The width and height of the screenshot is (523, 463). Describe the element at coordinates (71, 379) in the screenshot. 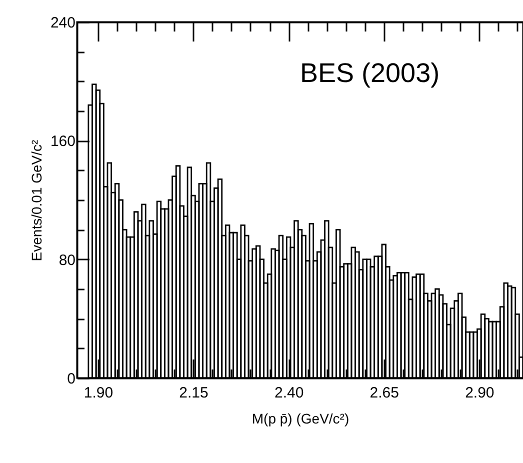

I see `y-tick-label: 0` at that location.